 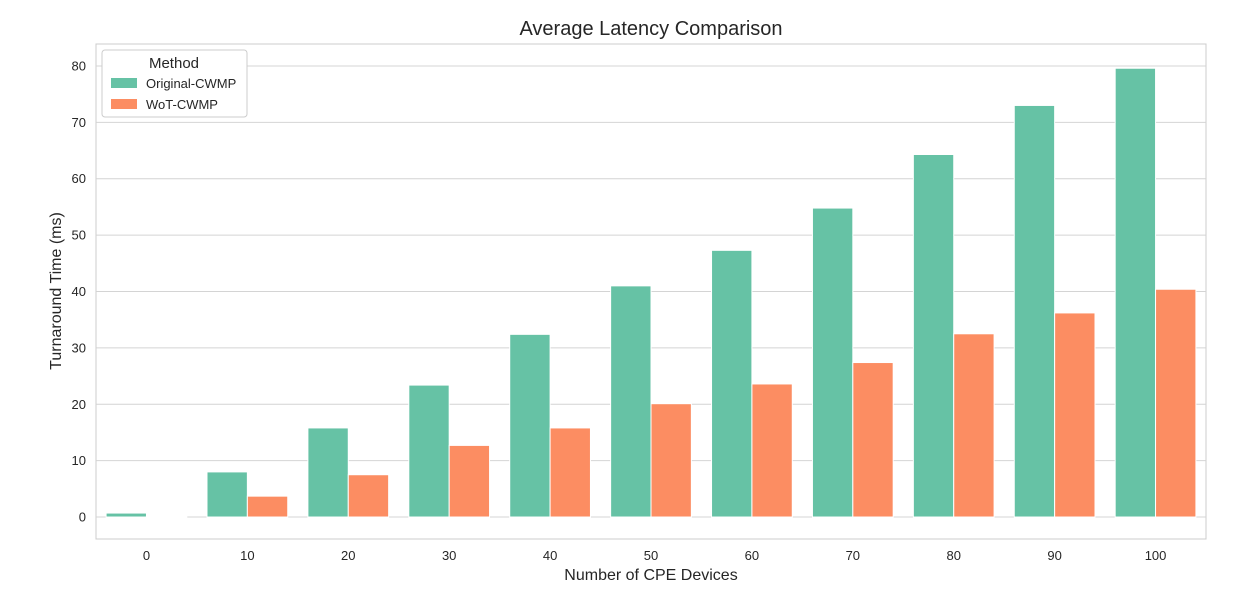 What do you see at coordinates (79, 404) in the screenshot?
I see `y-tick-label: 20` at bounding box center [79, 404].